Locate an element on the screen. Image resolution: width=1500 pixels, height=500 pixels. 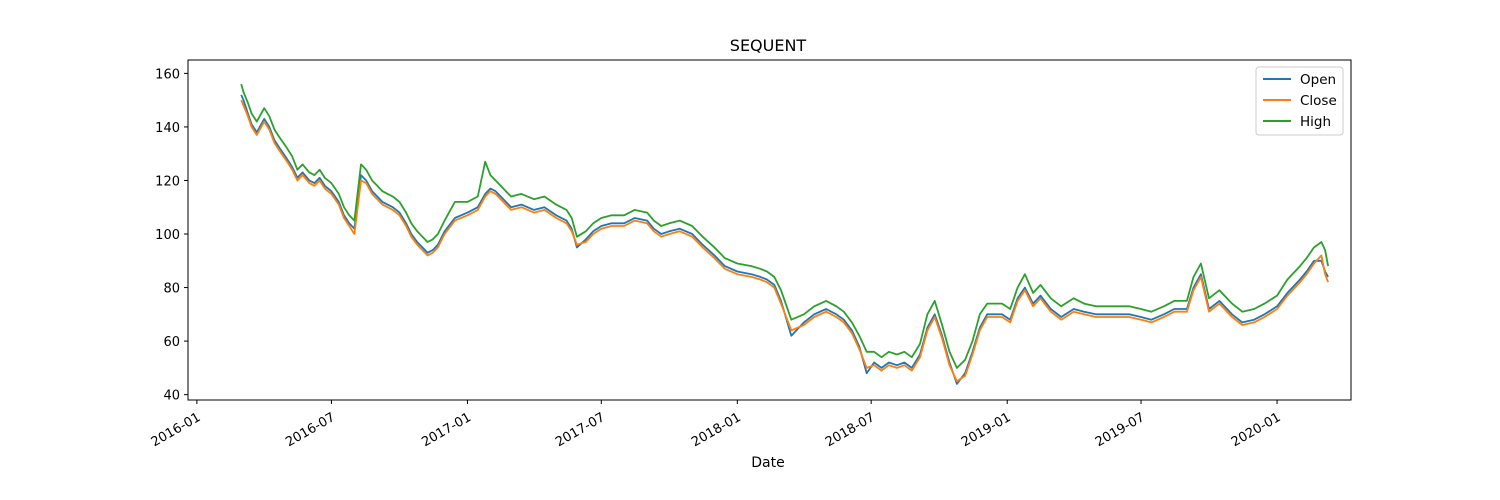
y-tick-label: 40 is located at coordinates (171, 396).